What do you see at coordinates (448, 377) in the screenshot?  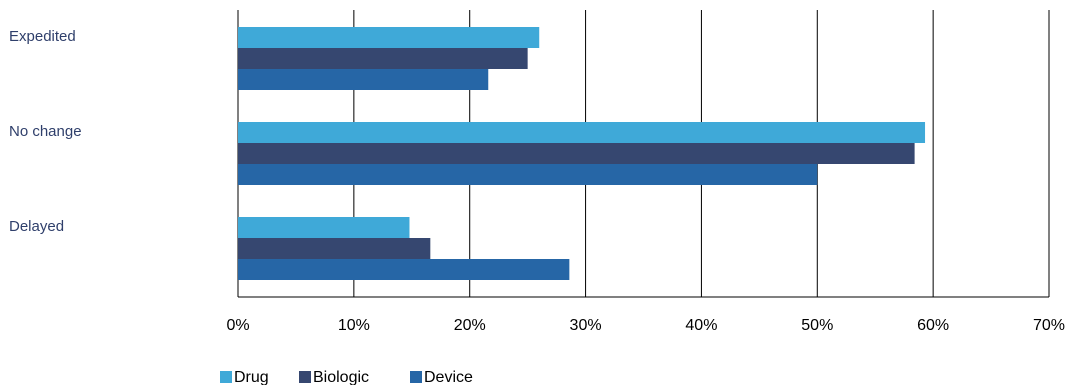 I see `legend-label-device: Device` at bounding box center [448, 377].